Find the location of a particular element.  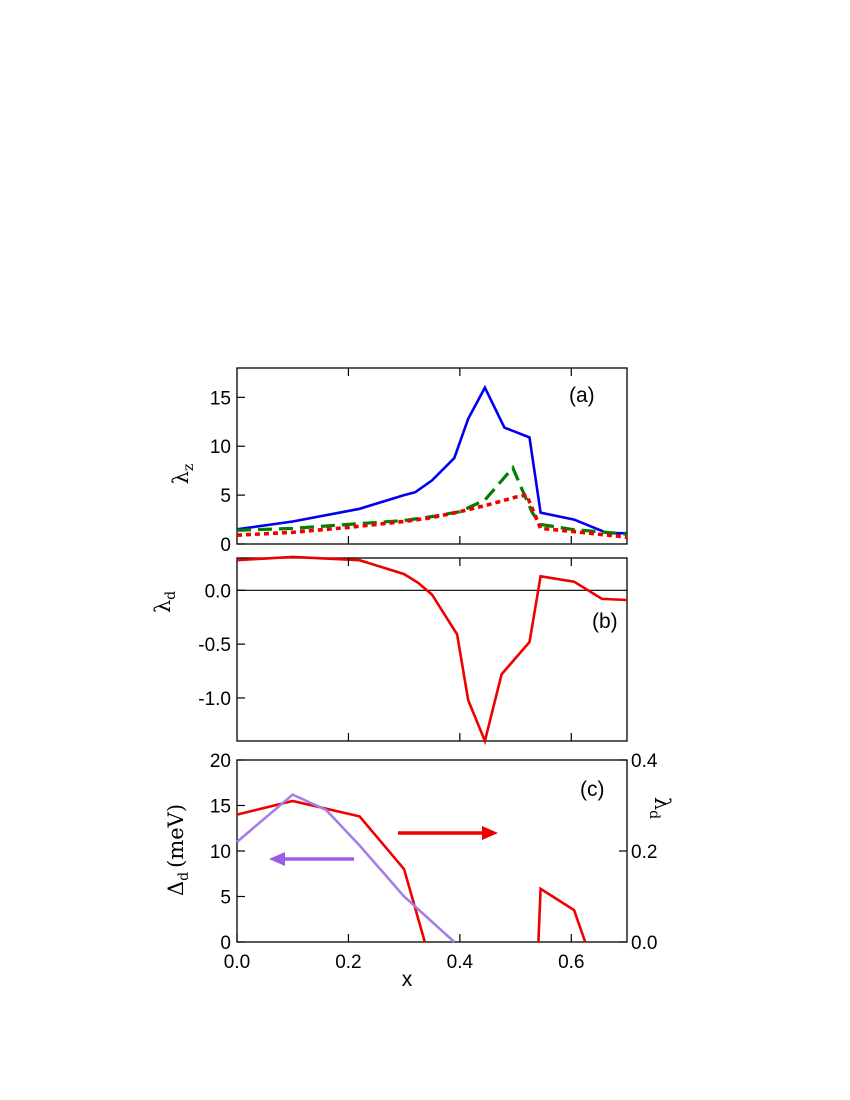

panel-b-ticks: 0.0 -0.5 -1.0 is located at coordinates (385, 649).